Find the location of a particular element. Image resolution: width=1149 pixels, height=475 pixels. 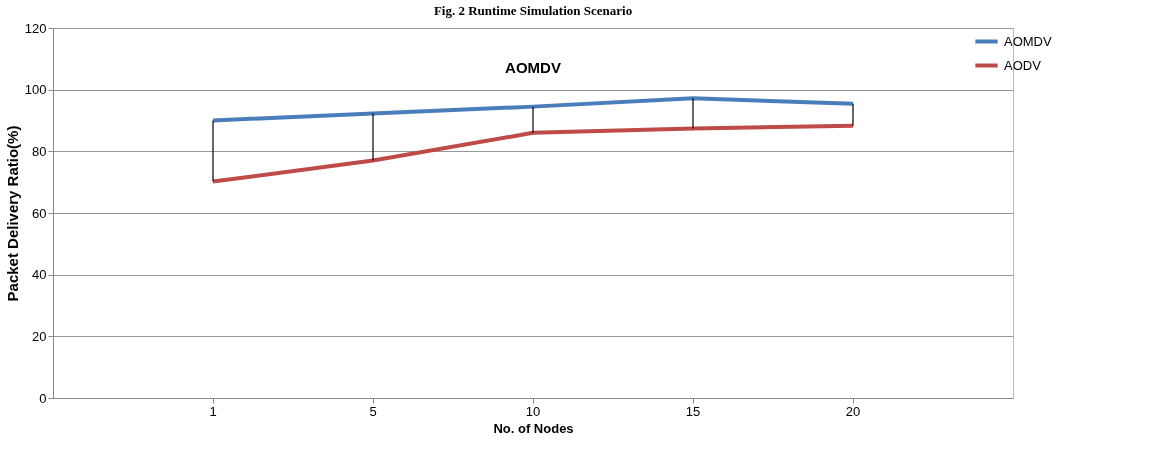

y-tick-label: 20 is located at coordinates (39, 336).